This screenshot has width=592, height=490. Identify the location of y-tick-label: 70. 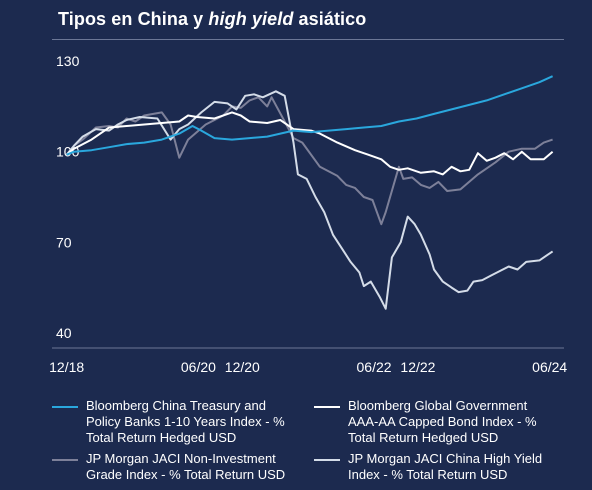
(64, 242).